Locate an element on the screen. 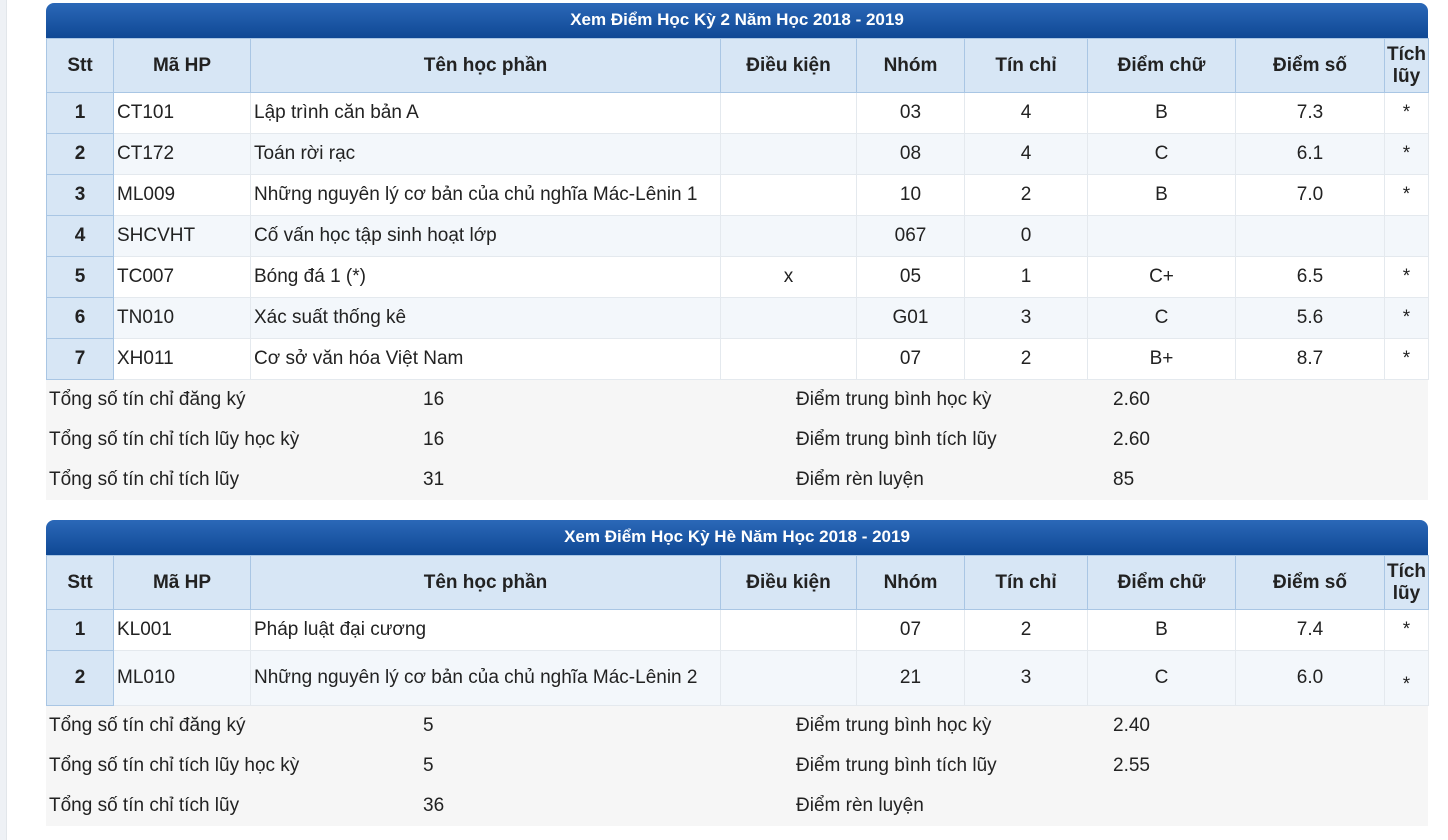  condition: x is located at coordinates (788, 277).